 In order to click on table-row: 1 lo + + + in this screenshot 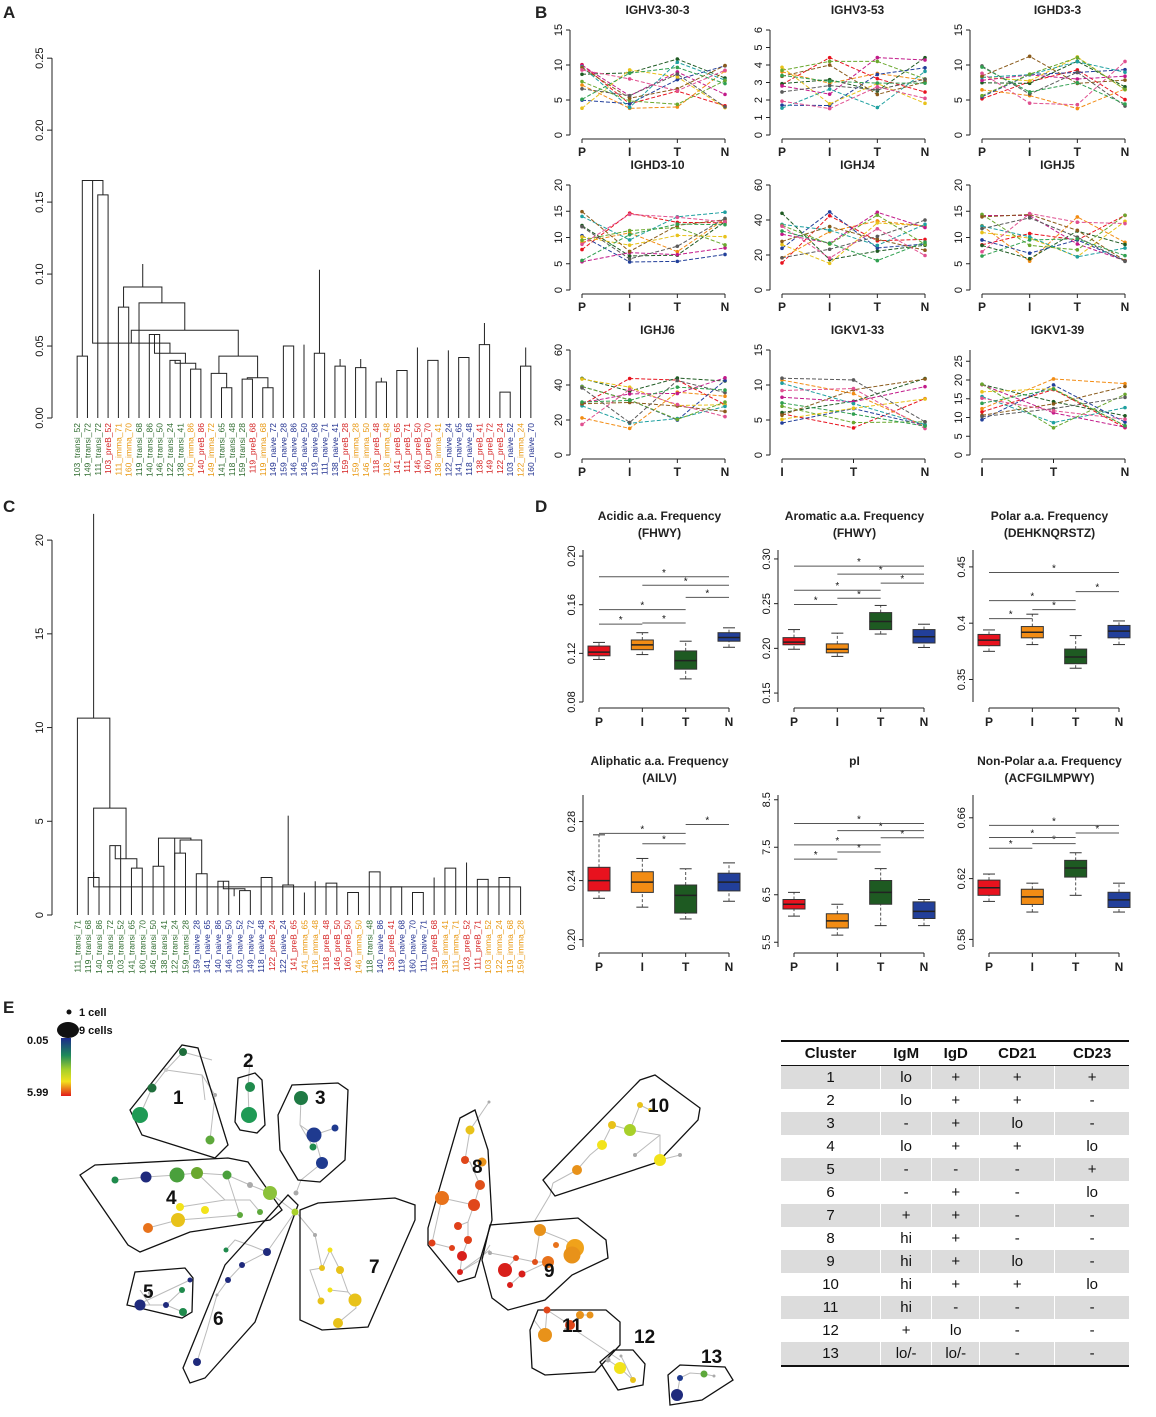, I will do `click(955, 1077)`.